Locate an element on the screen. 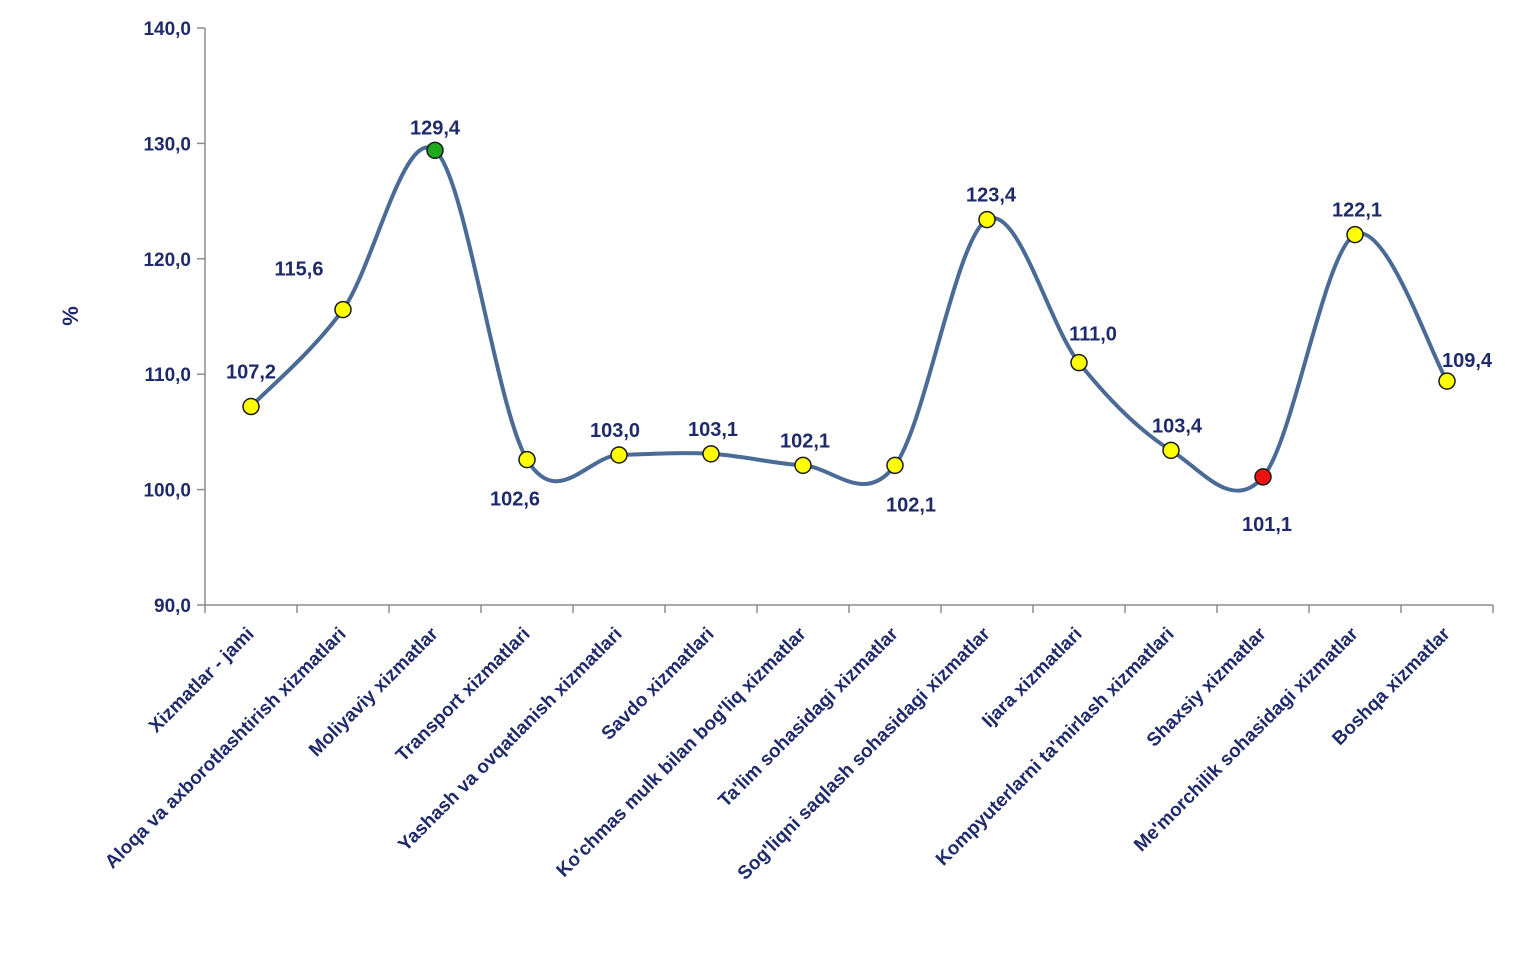 This screenshot has width=1514, height=978. data-label: 111,0 is located at coordinates (1093, 335).